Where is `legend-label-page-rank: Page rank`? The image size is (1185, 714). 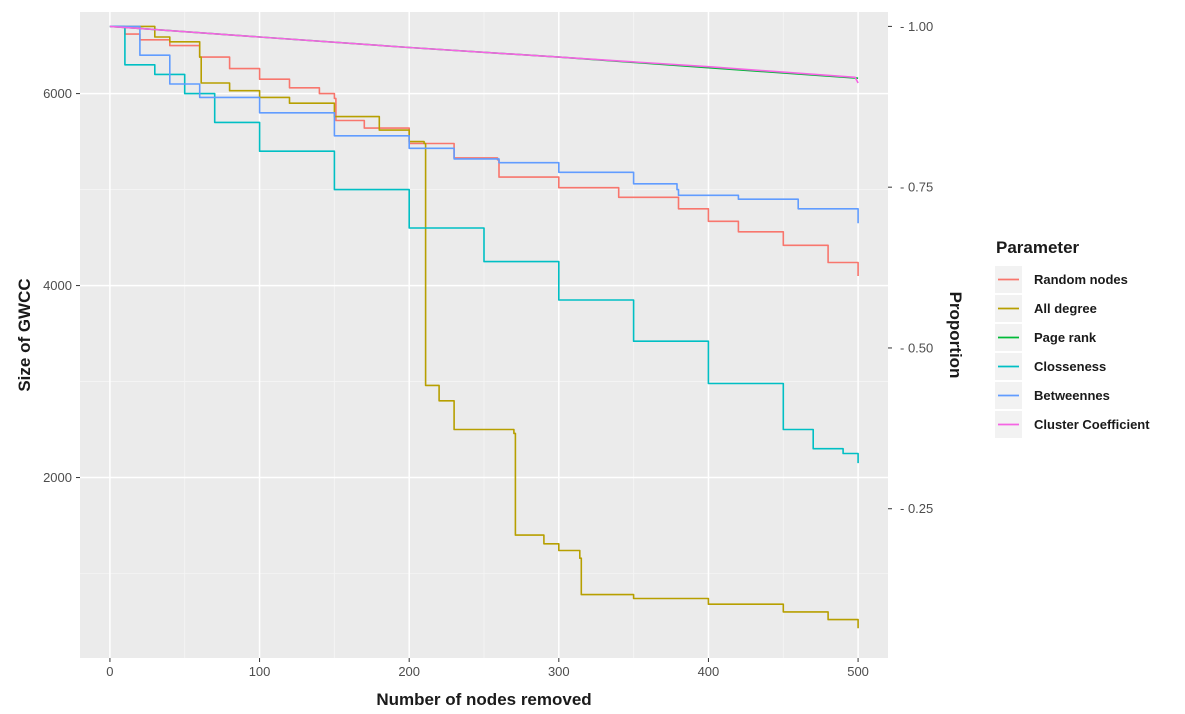 legend-label-page-rank: Page rank is located at coordinates (1065, 337).